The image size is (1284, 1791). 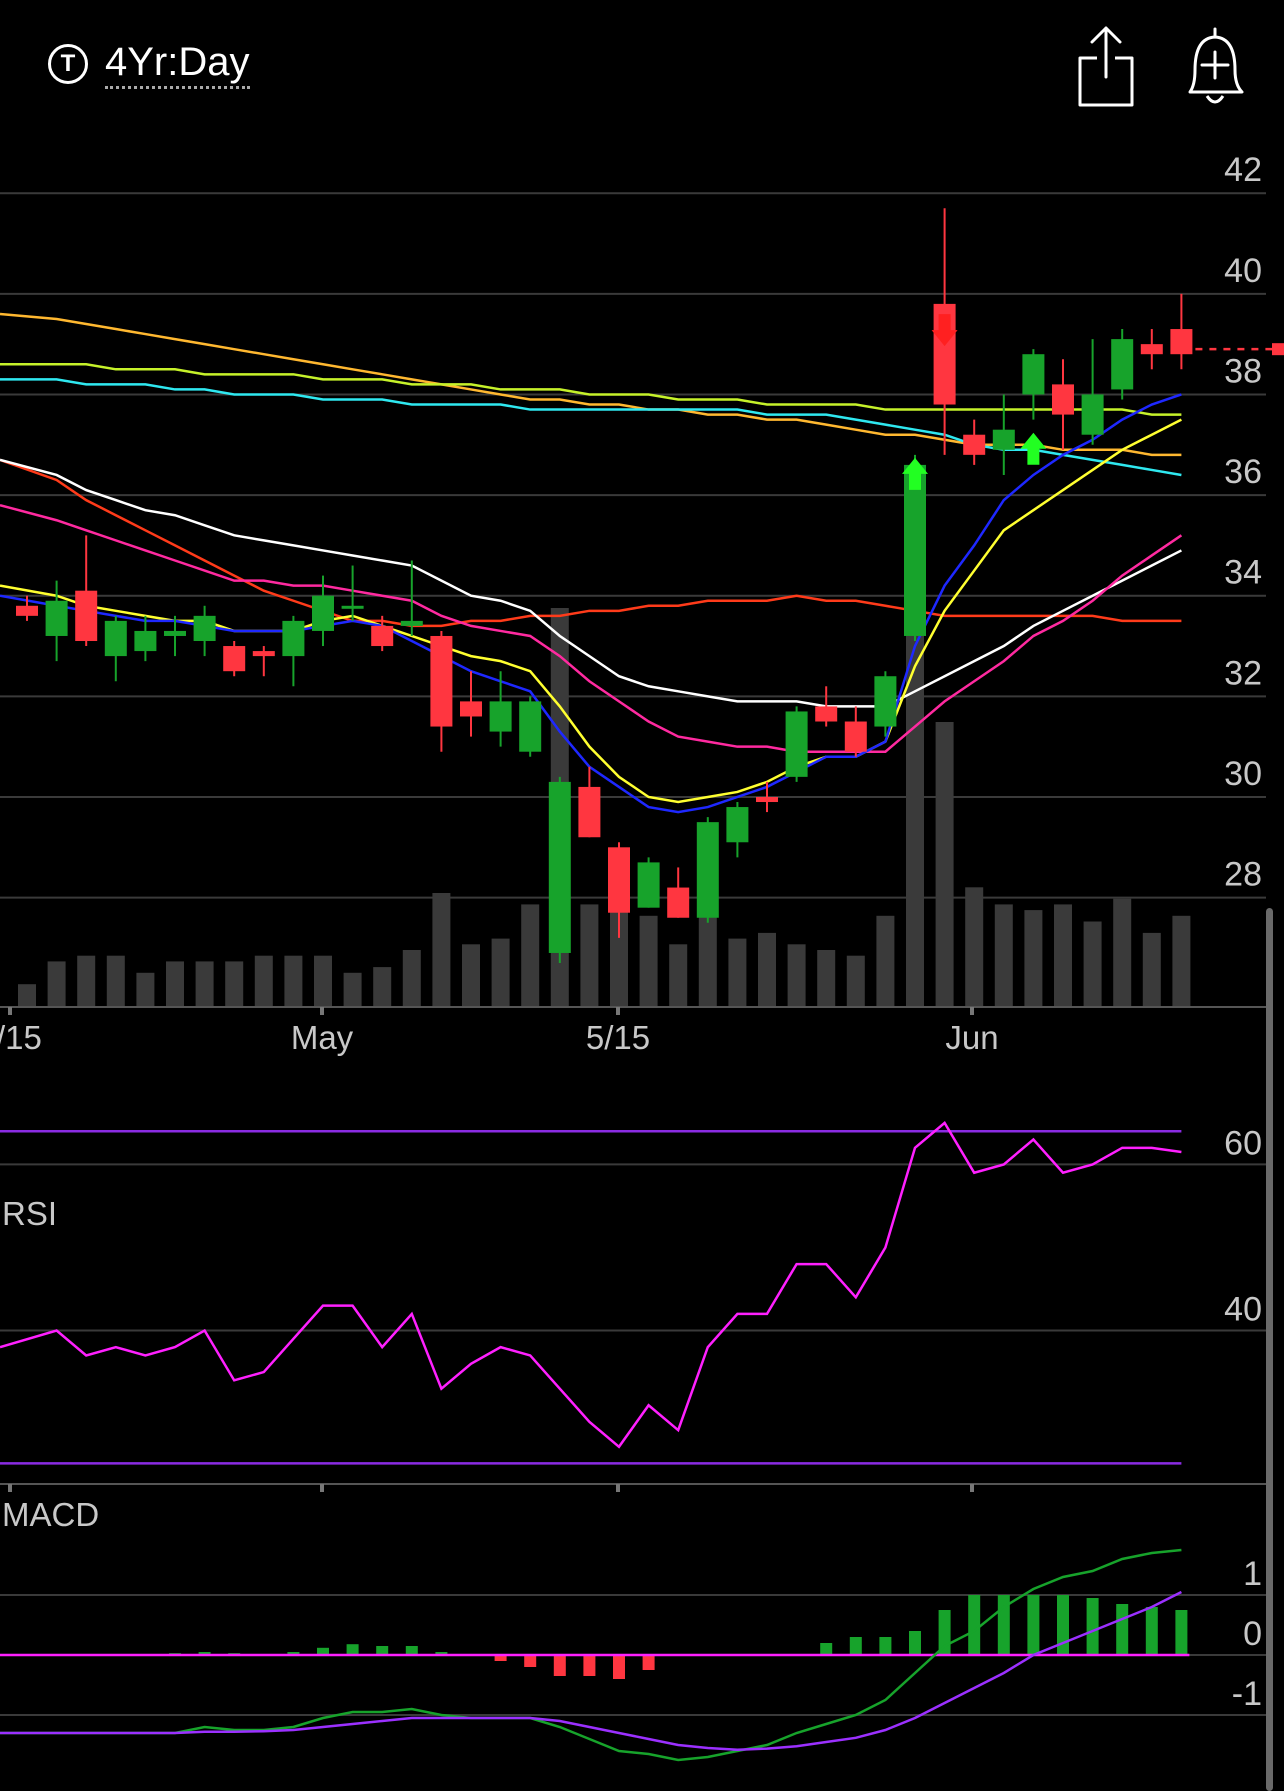 I want to click on macd-tick-label: 0, so click(x=1252, y=1634).